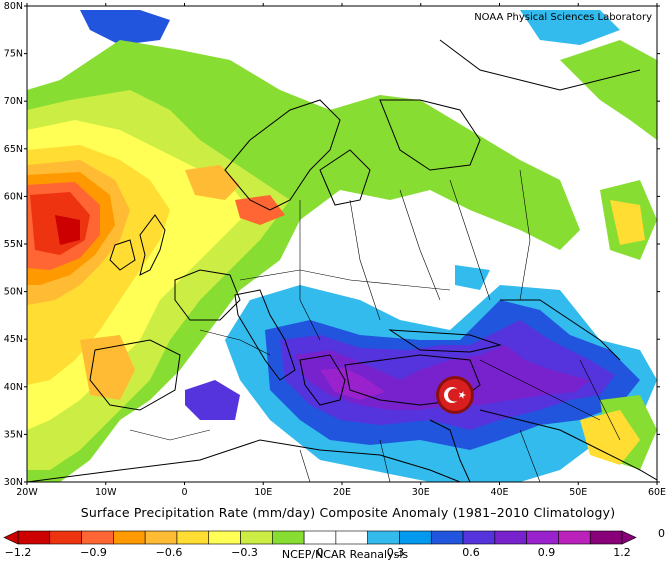  I want to click on lat-label: 45N, so click(13, 339).